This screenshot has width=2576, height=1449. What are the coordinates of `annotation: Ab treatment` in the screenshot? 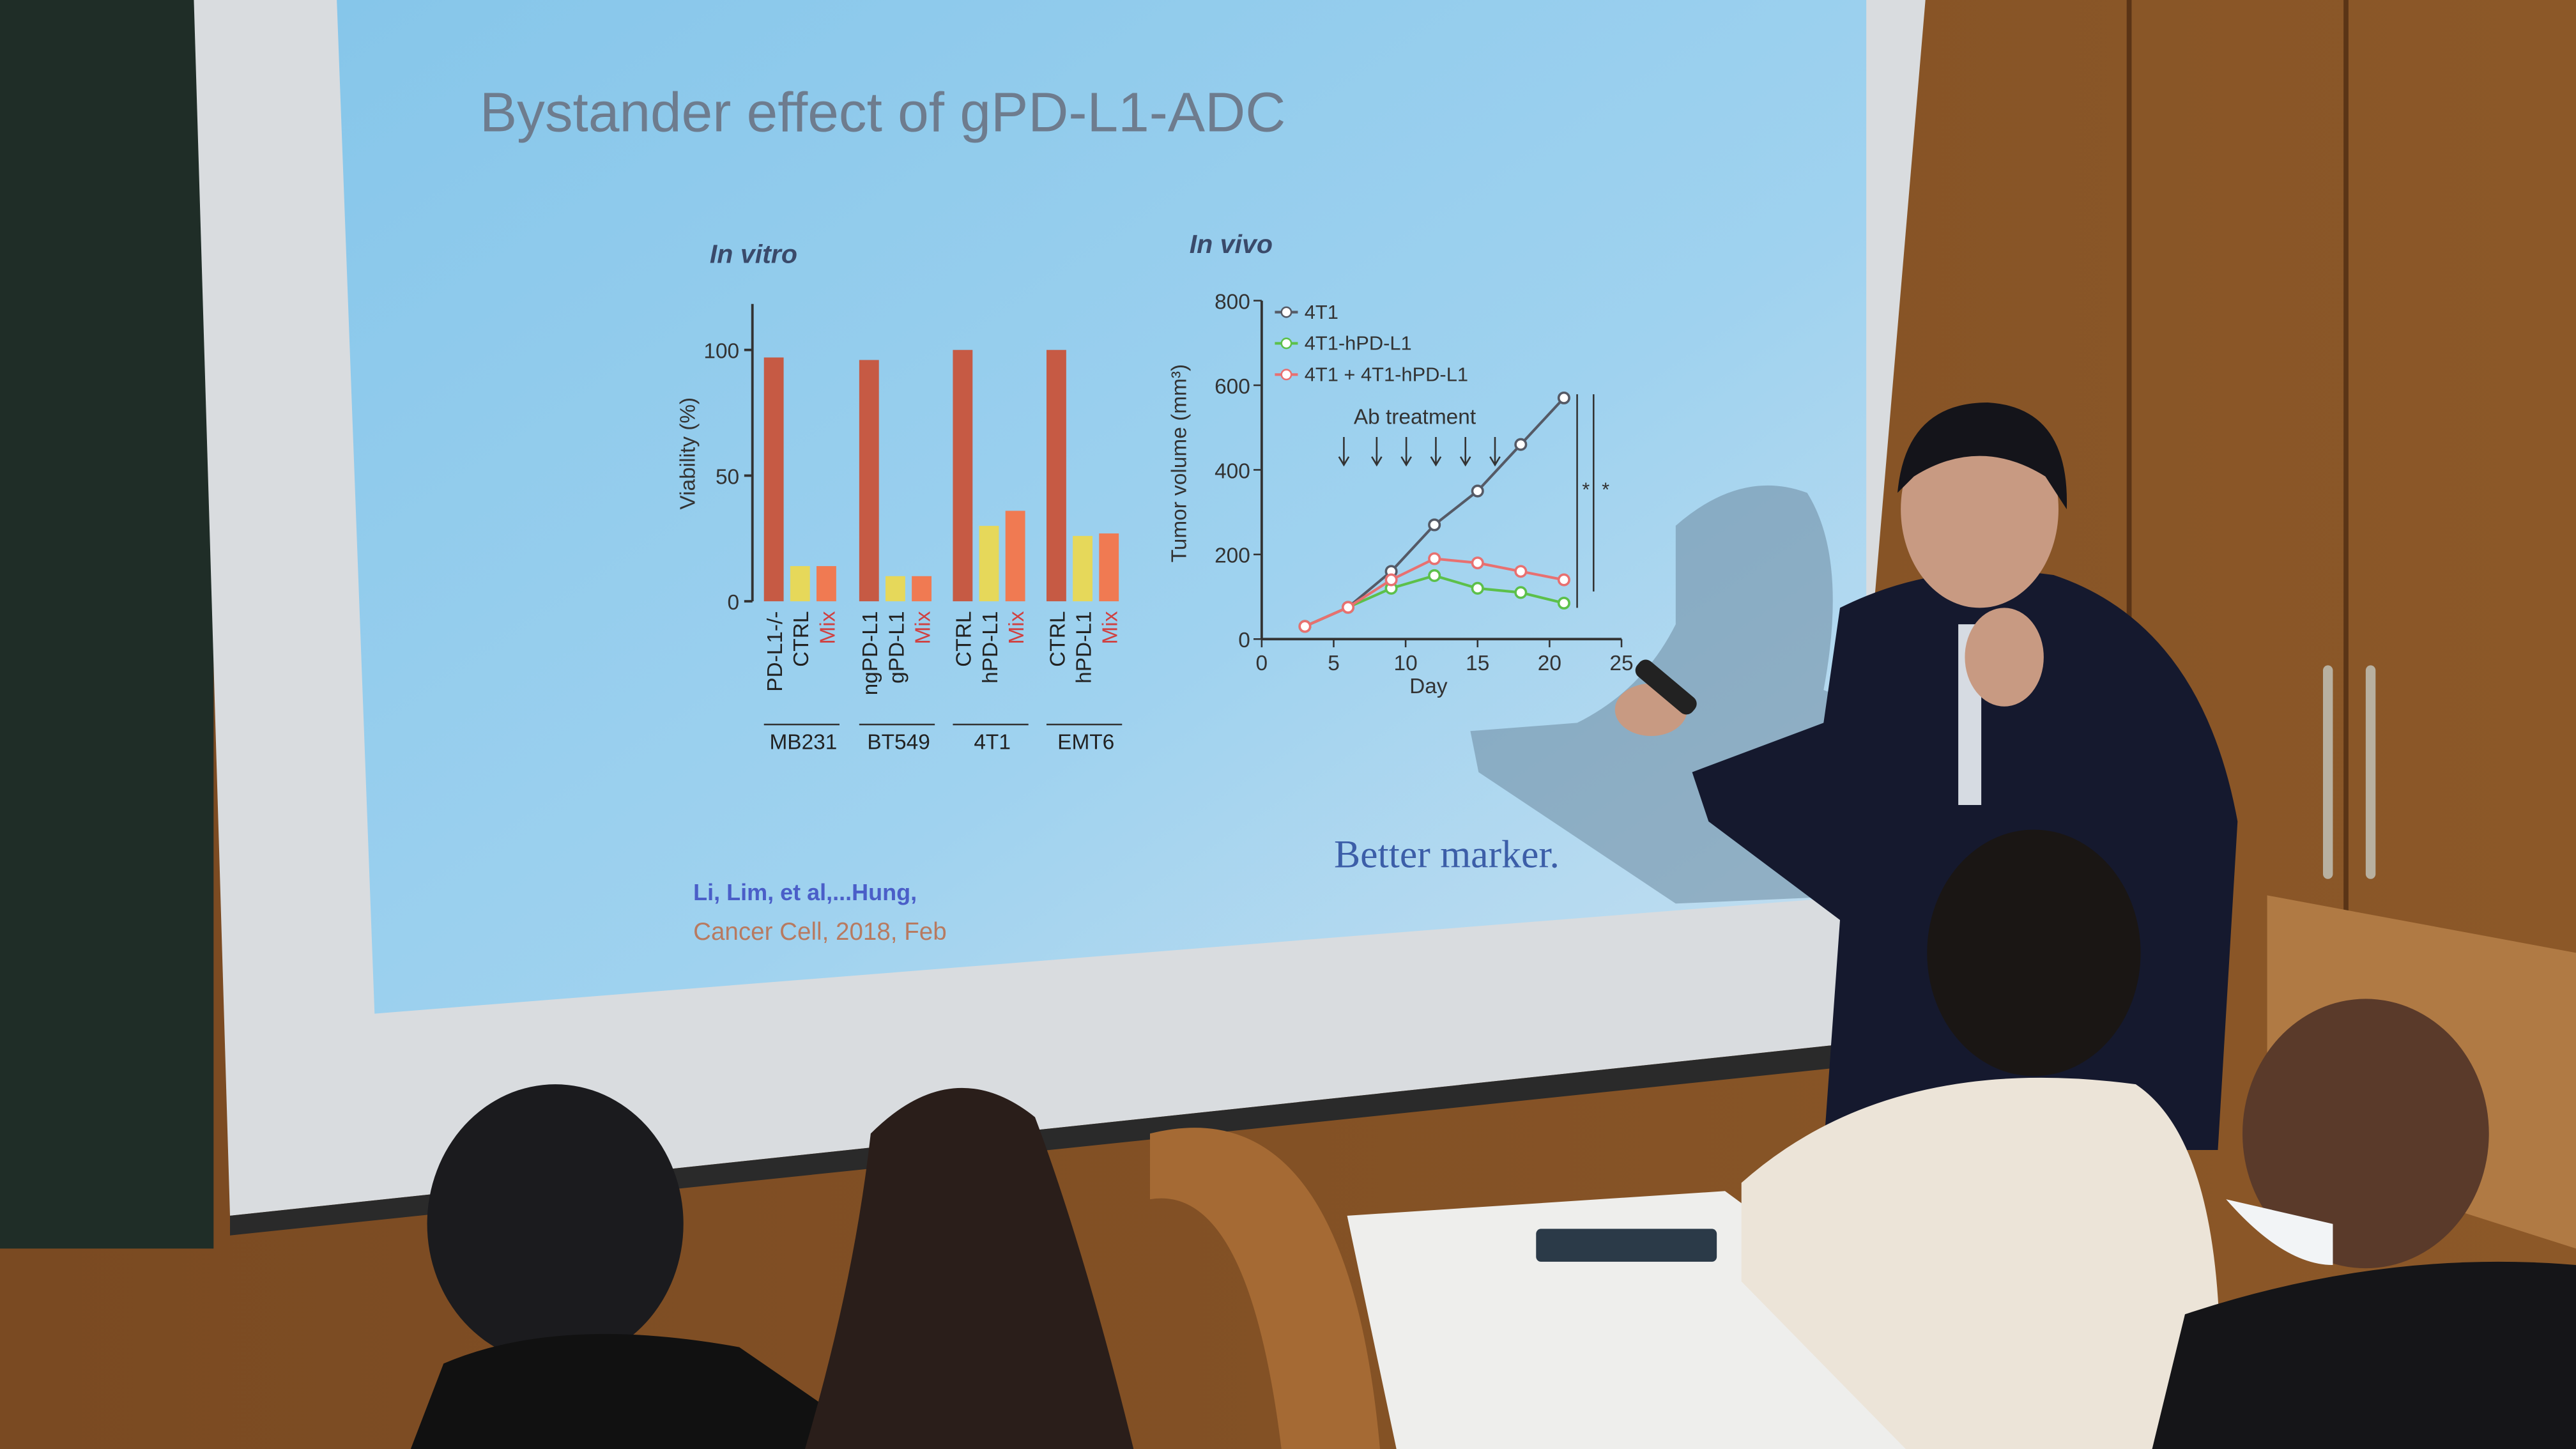 It's located at (1415, 417).